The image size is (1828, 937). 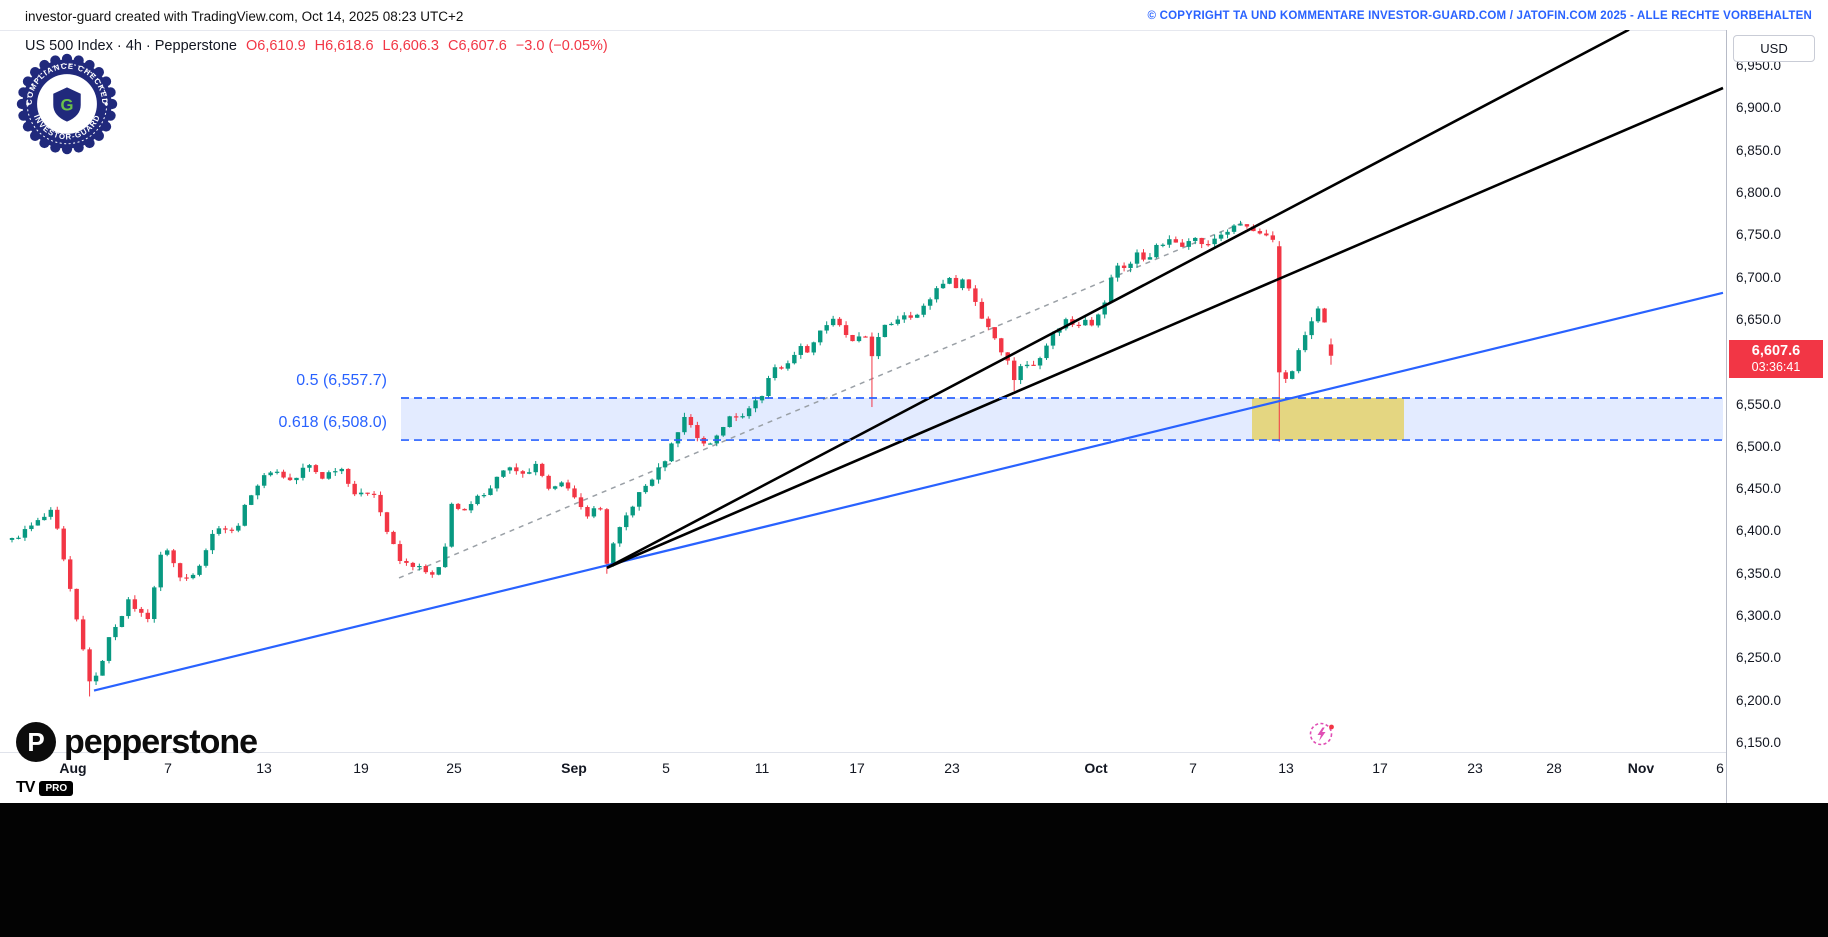 I want to click on price-tick-label: 6,550.0, so click(x=1759, y=404).